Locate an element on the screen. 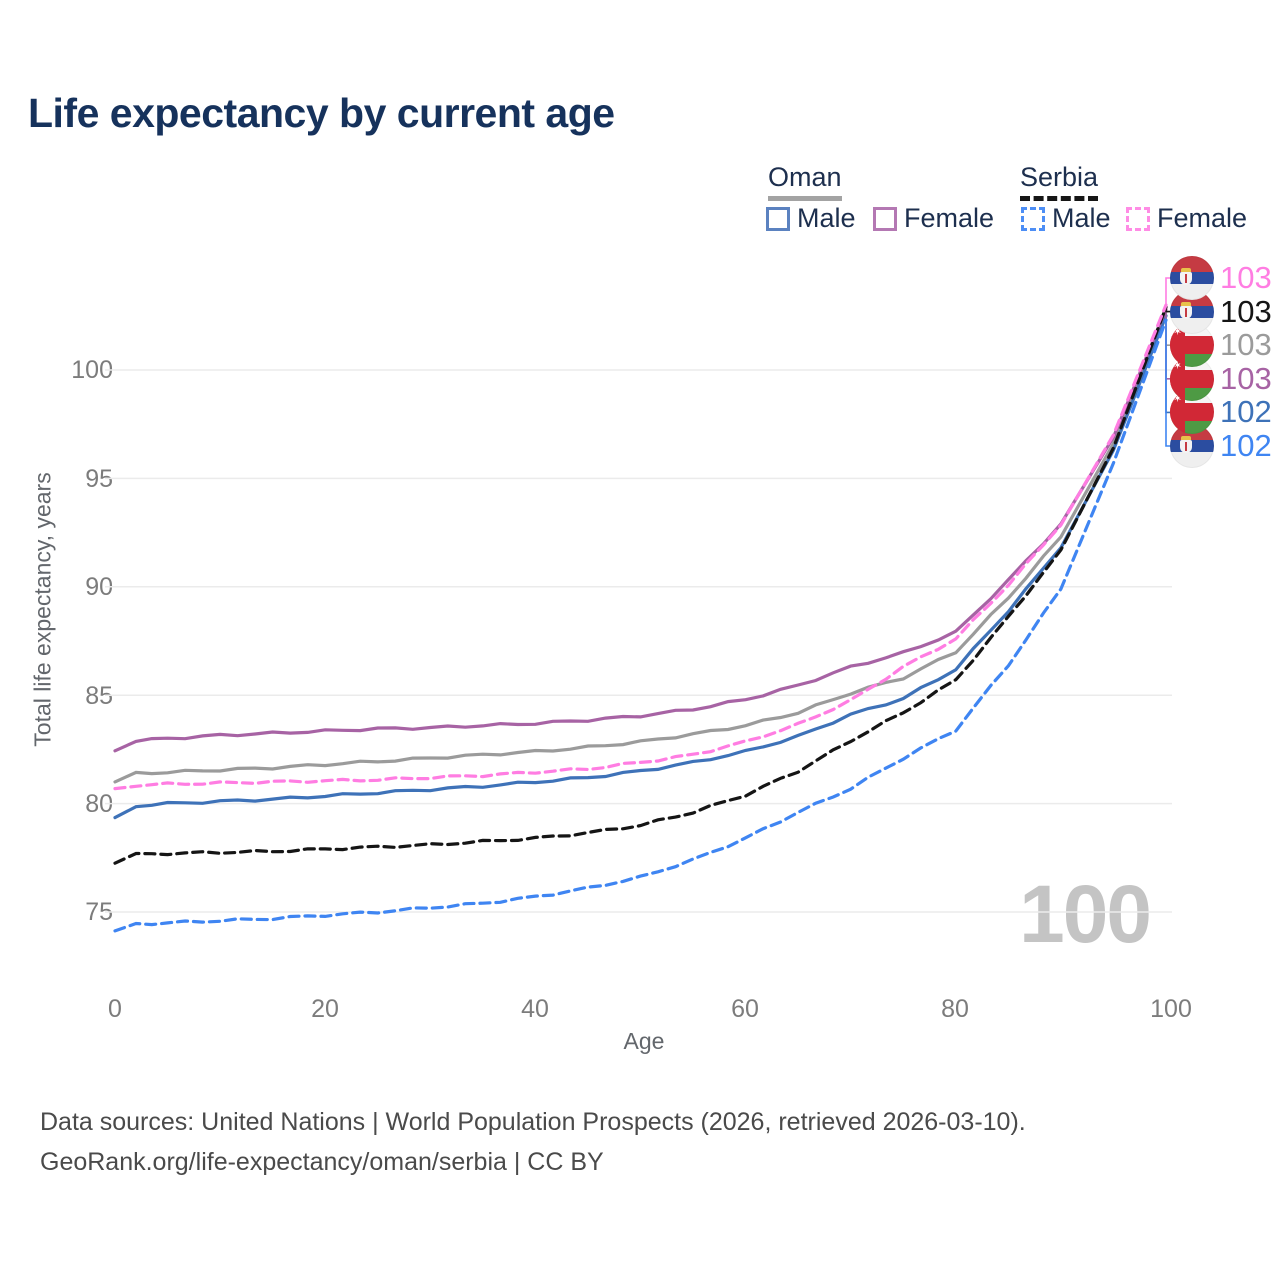 Image resolution: width=1280 pixels, height=1280 pixels. serbia-flag-icon is located at coordinates (1192, 278).